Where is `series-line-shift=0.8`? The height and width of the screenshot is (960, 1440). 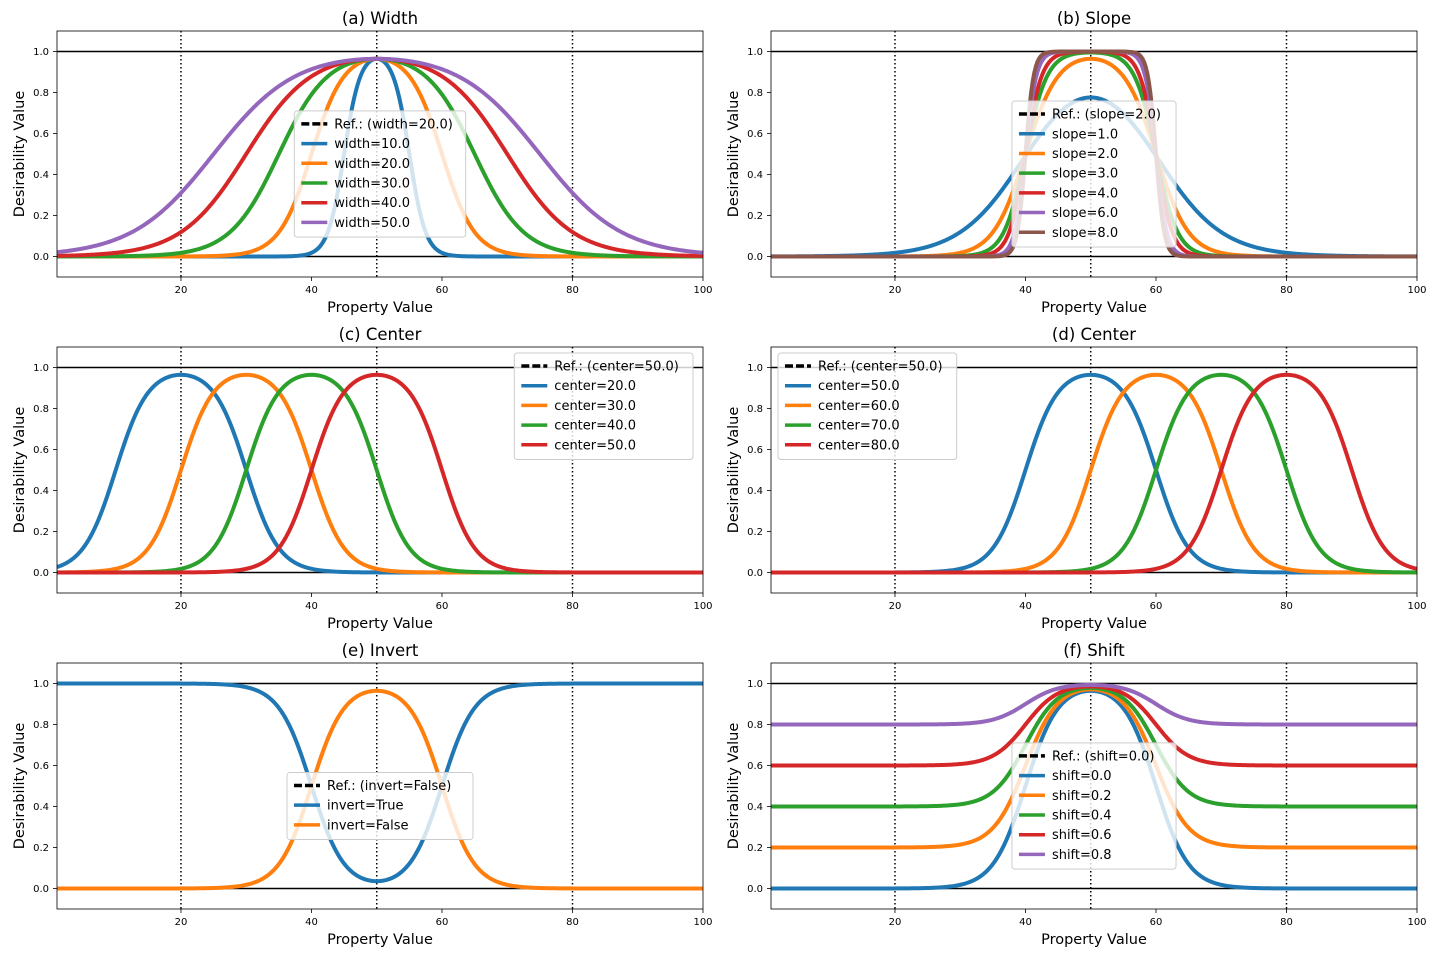 series-line-shift=0.8 is located at coordinates (1094, 704).